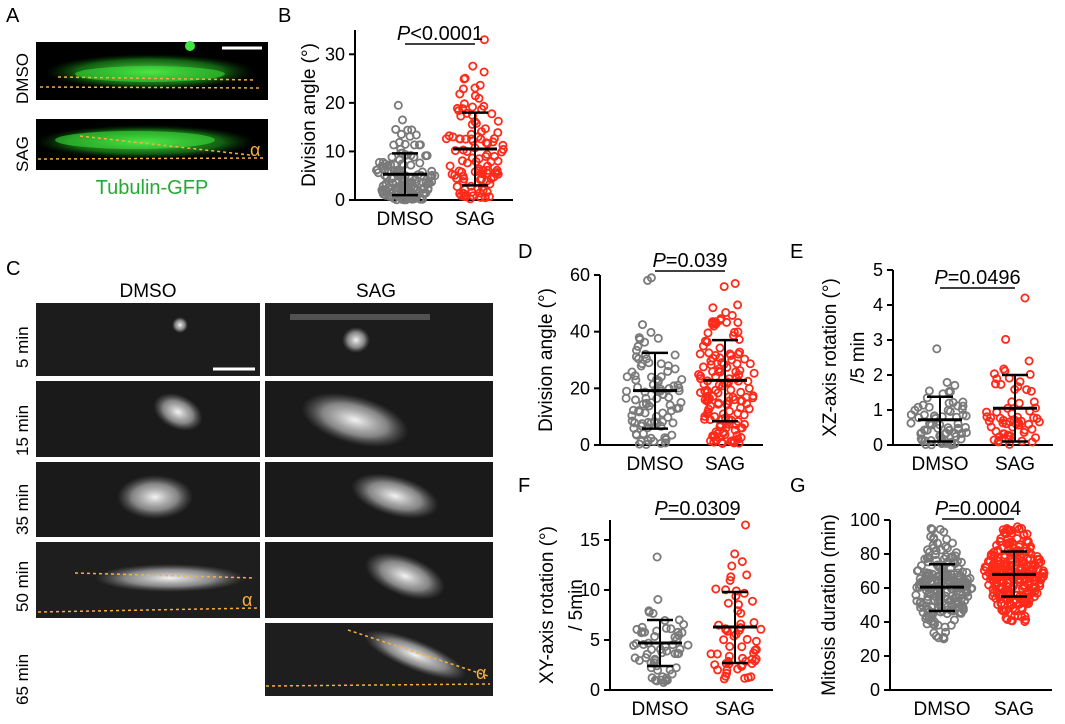 The width and height of the screenshot is (1065, 724). What do you see at coordinates (415, 655) in the screenshot?
I see `panel-c-blob-sag-65min` at bounding box center [415, 655].